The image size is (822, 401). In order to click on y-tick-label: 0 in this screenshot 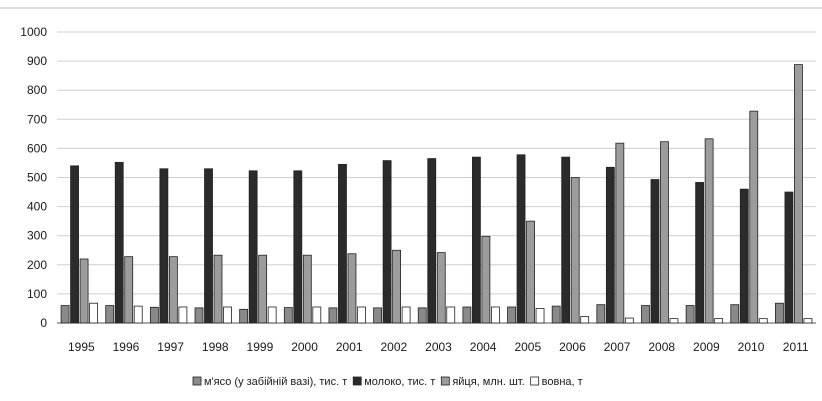, I will do `click(43, 323)`.